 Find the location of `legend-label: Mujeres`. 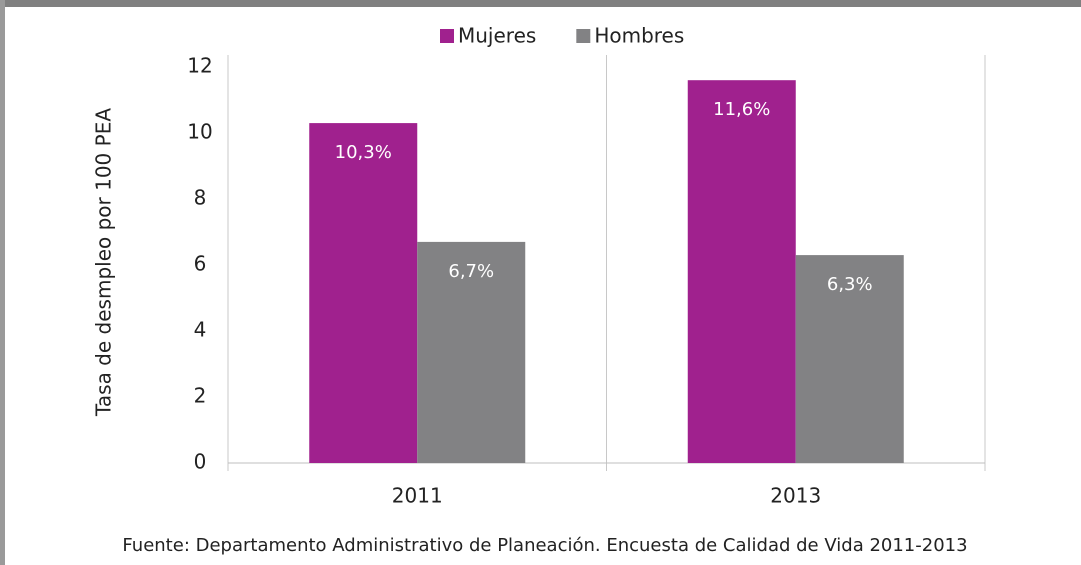

legend-label: Mujeres is located at coordinates (497, 36).